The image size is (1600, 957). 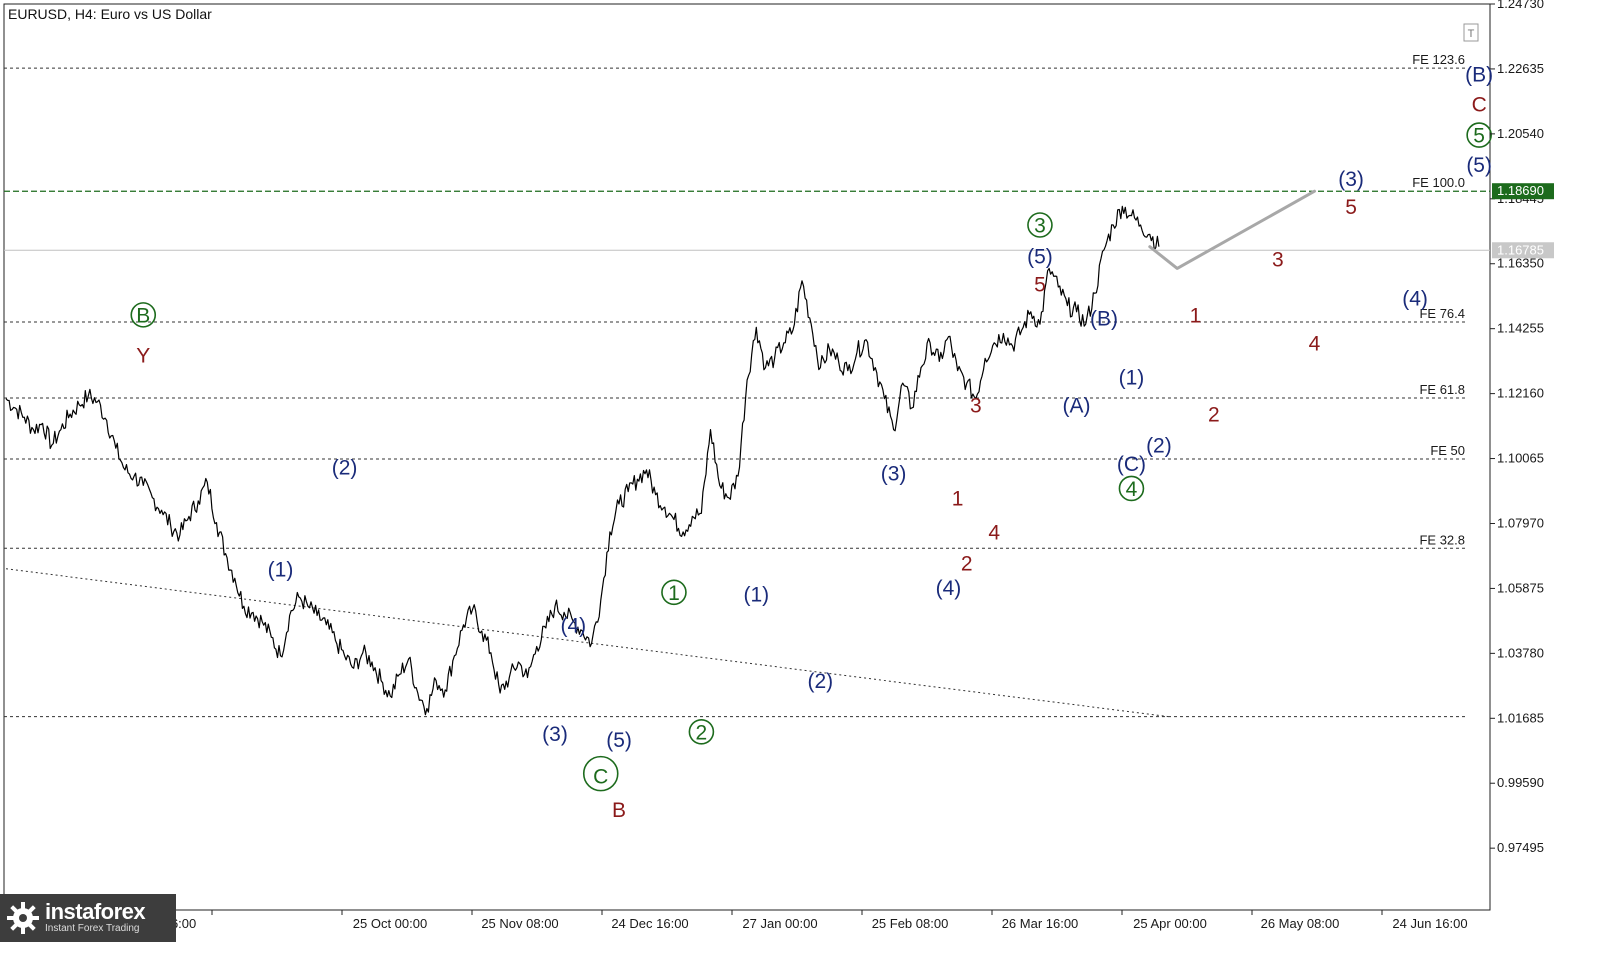 I want to click on logo-brand-text: instaforex, so click(x=95, y=911).